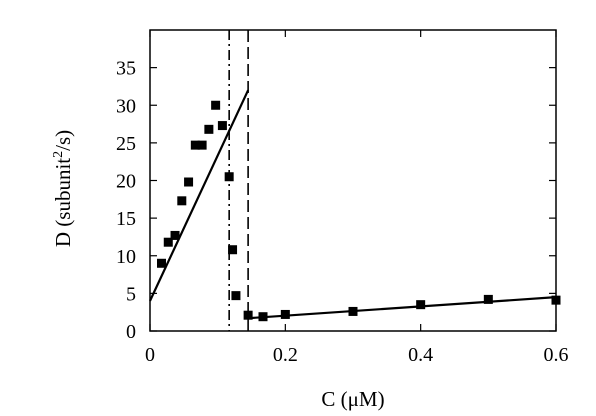 The width and height of the screenshot is (596, 416). Describe the element at coordinates (126, 257) in the screenshot. I see `y-tick-label: 10` at that location.